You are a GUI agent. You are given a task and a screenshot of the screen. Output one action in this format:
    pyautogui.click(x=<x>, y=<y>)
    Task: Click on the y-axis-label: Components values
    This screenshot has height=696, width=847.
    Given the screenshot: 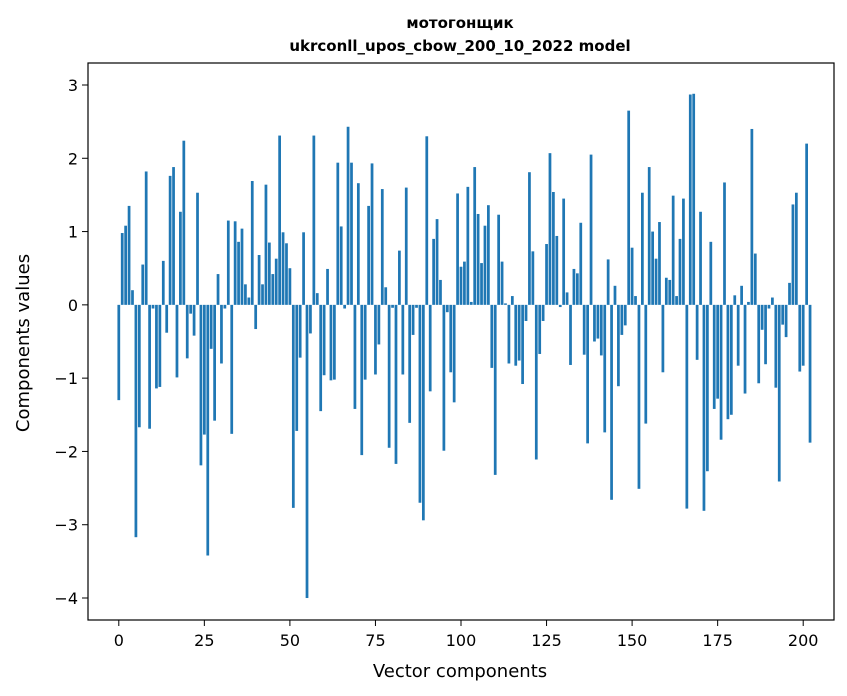 What is the action you would take?
    pyautogui.click(x=23, y=343)
    